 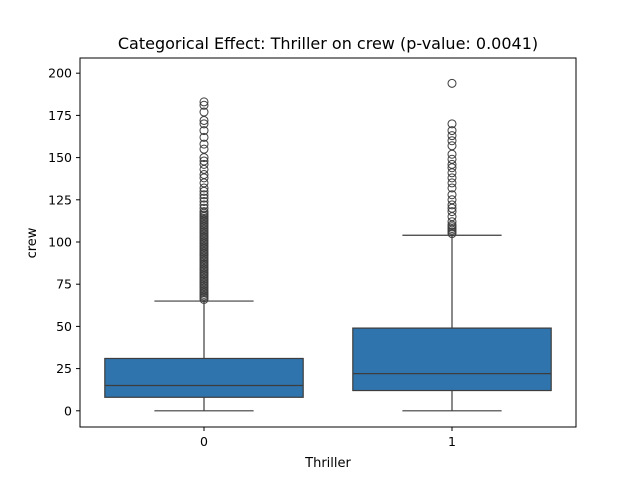 I want to click on y-tick-label: 150, so click(x=60, y=157).